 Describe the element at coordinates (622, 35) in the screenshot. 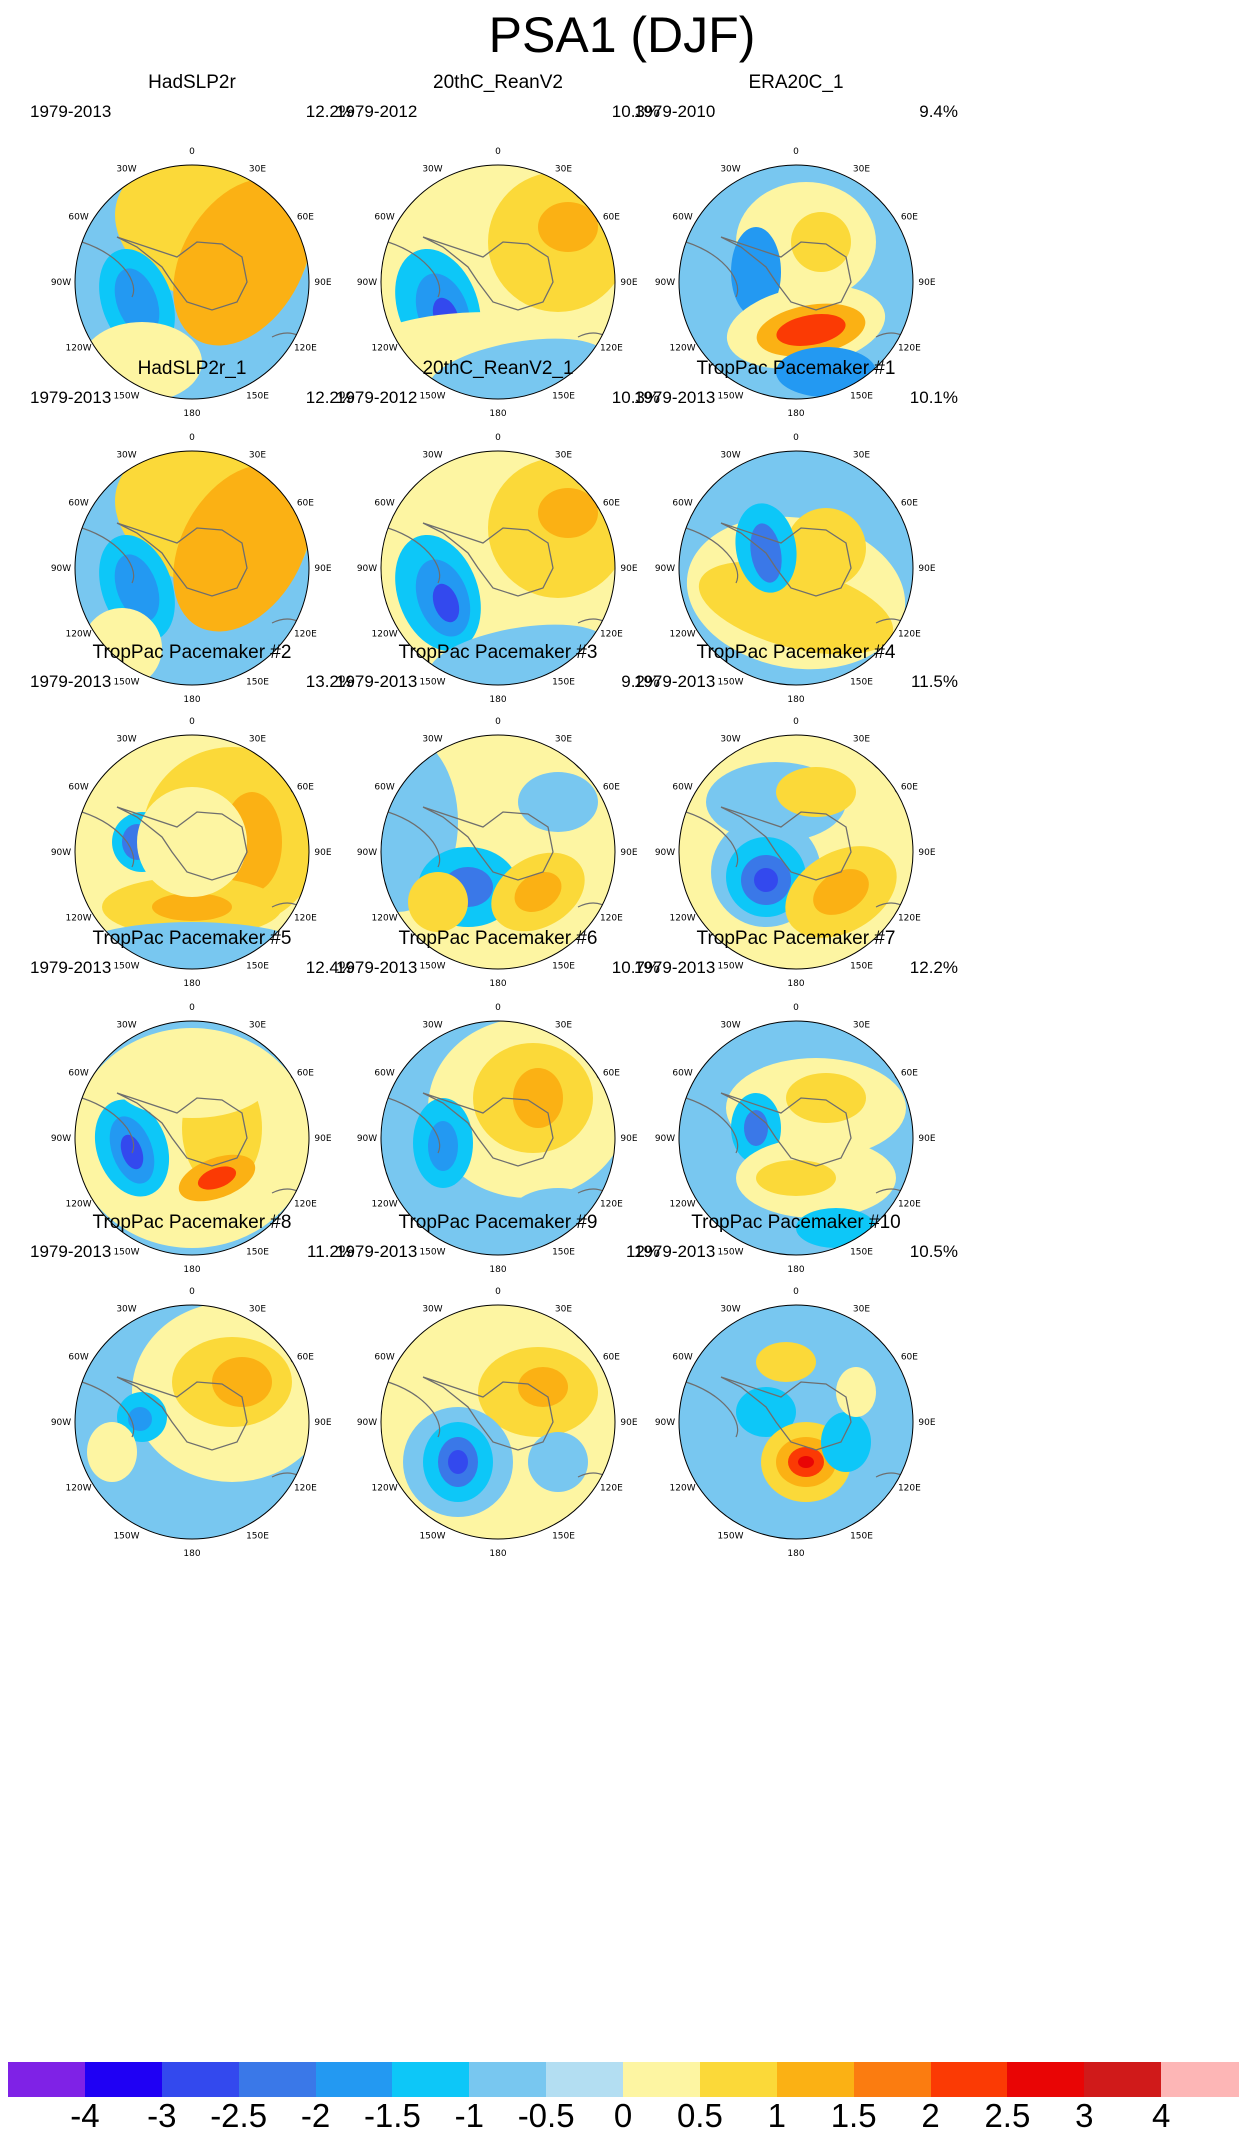

I see `figure-title: PSA1 (DJF)` at that location.